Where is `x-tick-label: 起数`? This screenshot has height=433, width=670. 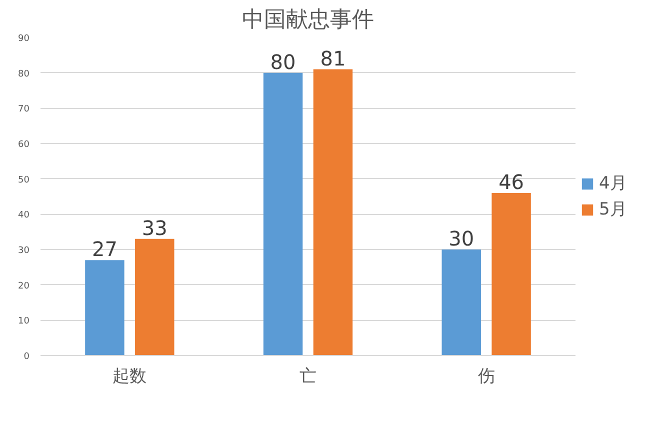
x-tick-label: 起数 is located at coordinates (129, 376).